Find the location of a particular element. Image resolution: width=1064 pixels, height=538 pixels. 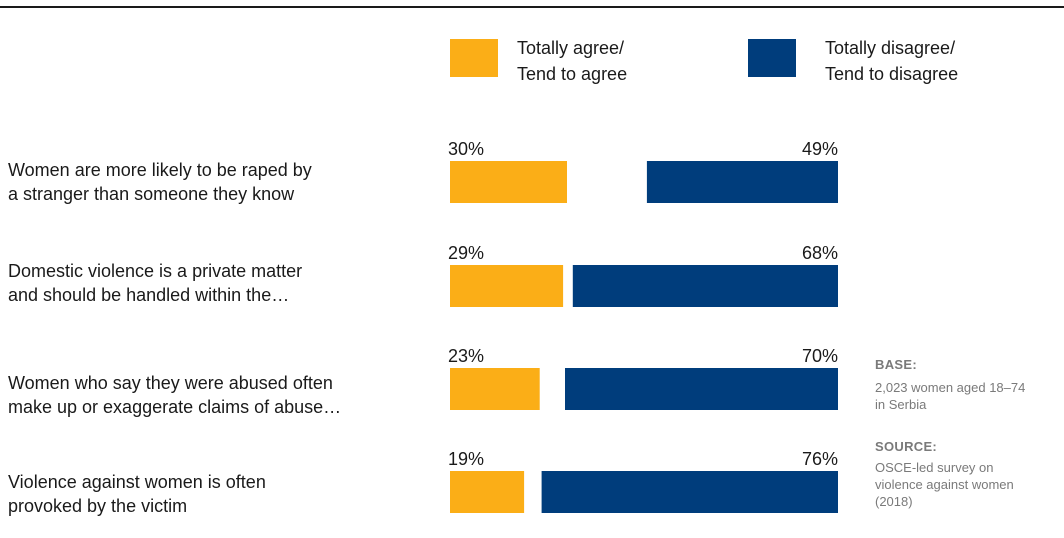

data-label-disagree: 76% is located at coordinates (820, 459).